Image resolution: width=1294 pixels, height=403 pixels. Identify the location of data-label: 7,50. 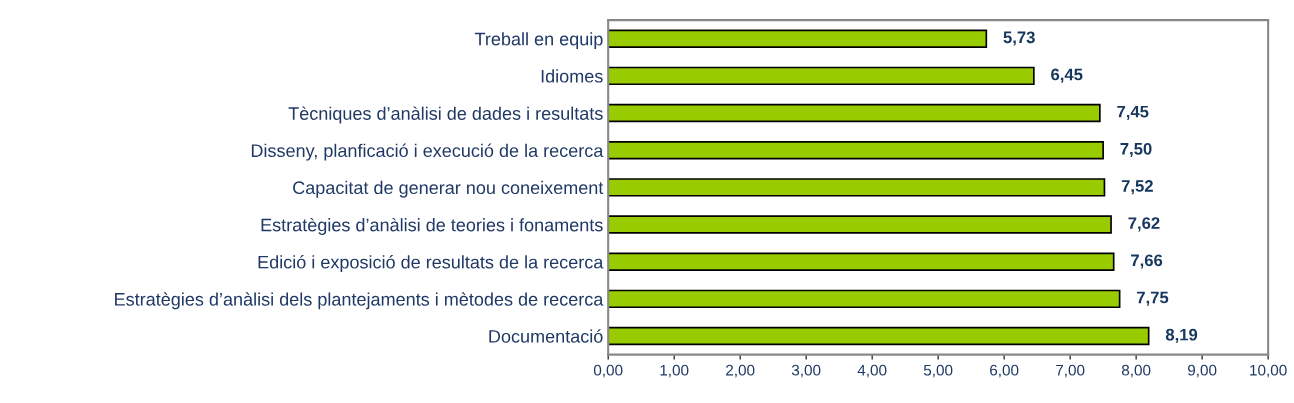
(1136, 150).